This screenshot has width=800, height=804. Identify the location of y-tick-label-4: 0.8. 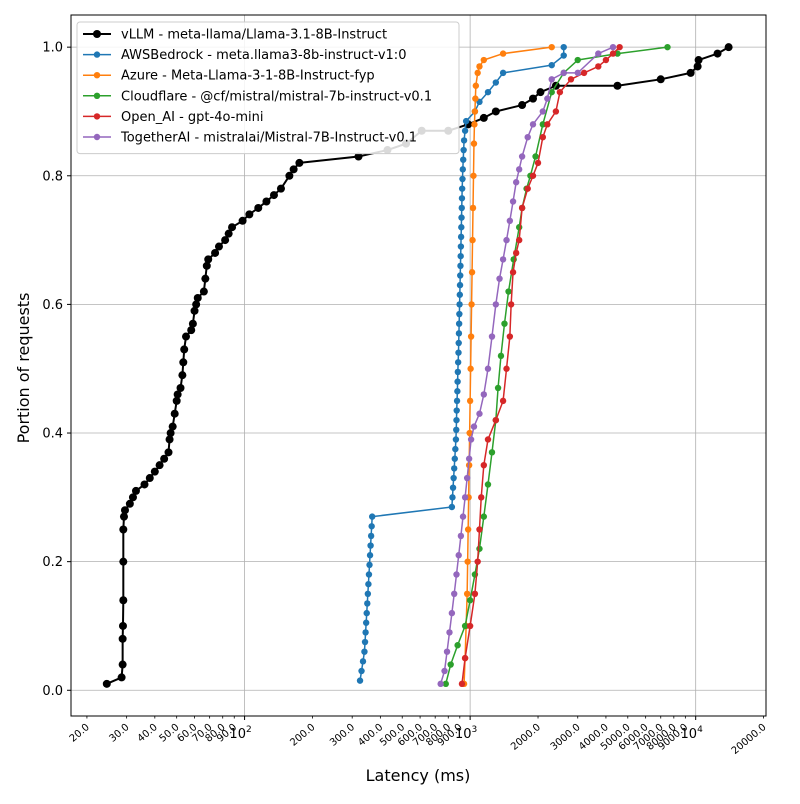
(52, 176).